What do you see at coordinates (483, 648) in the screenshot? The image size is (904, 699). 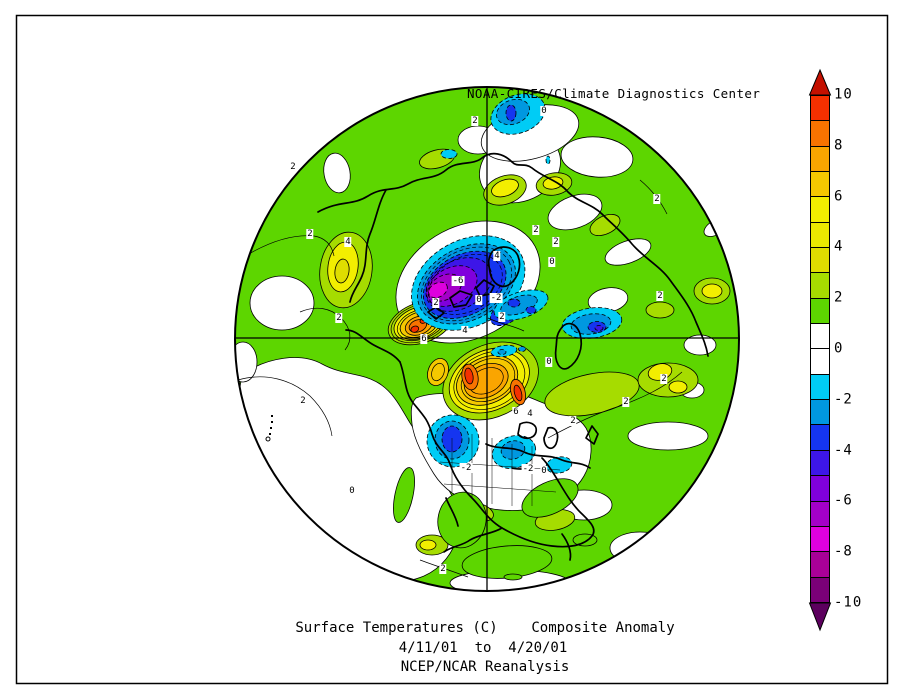 I see `date-range: 4/11/01 to 4/20/01` at bounding box center [483, 648].